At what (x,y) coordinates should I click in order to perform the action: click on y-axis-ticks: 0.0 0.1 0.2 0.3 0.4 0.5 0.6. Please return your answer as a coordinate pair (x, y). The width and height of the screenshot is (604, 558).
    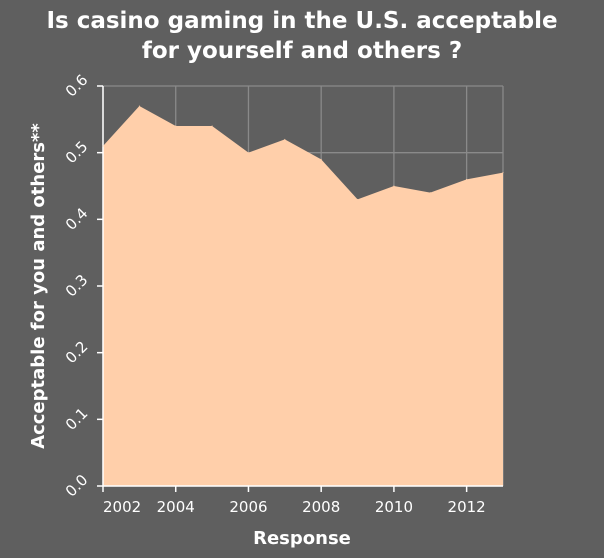
    Looking at the image, I should click on (82, 286).